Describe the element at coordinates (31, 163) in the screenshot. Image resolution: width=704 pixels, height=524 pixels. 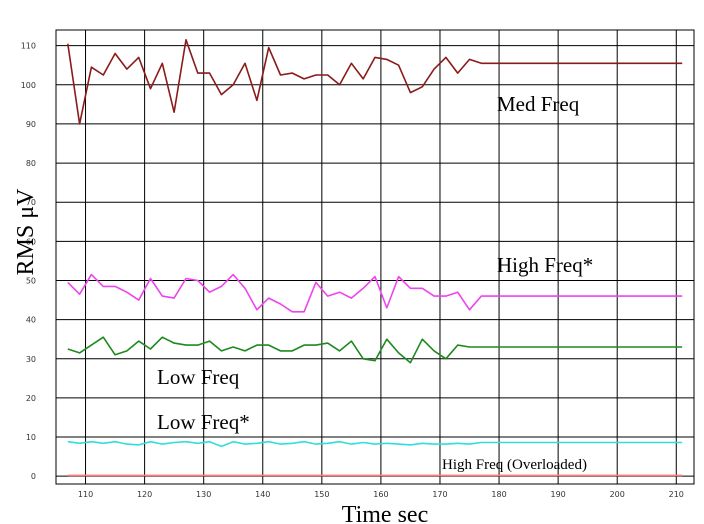
I see `y-tick-label: 80` at that location.